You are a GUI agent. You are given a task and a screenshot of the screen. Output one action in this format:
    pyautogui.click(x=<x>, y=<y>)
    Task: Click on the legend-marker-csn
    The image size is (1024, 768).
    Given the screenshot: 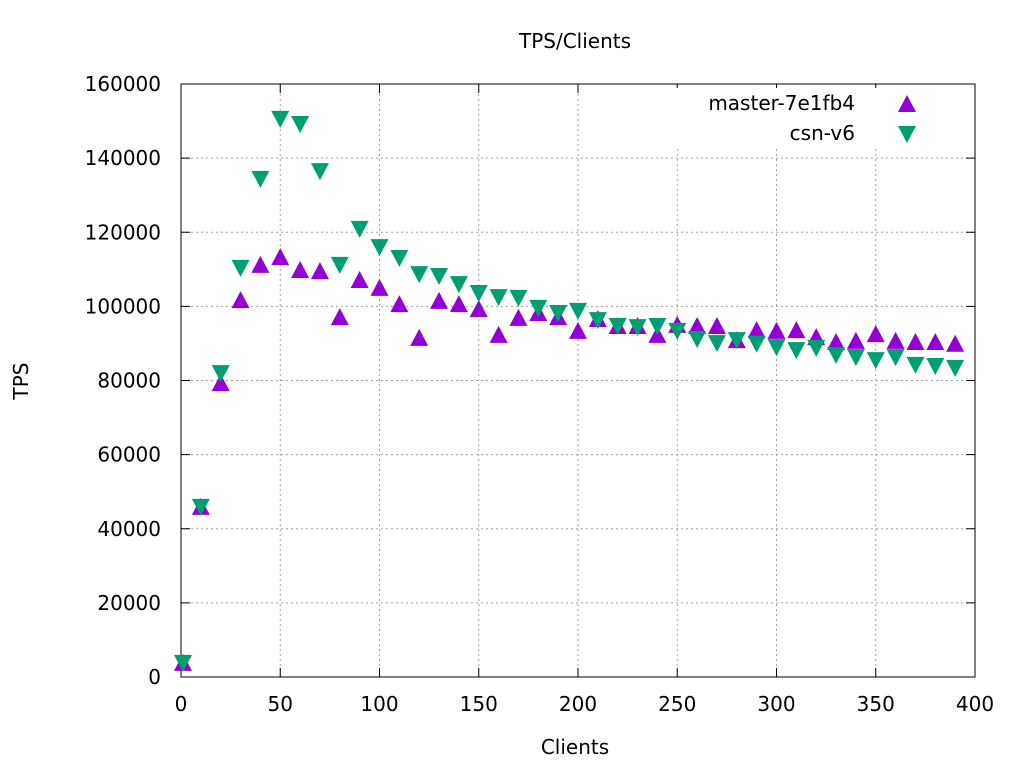 What is the action you would take?
    pyautogui.click(x=907, y=134)
    